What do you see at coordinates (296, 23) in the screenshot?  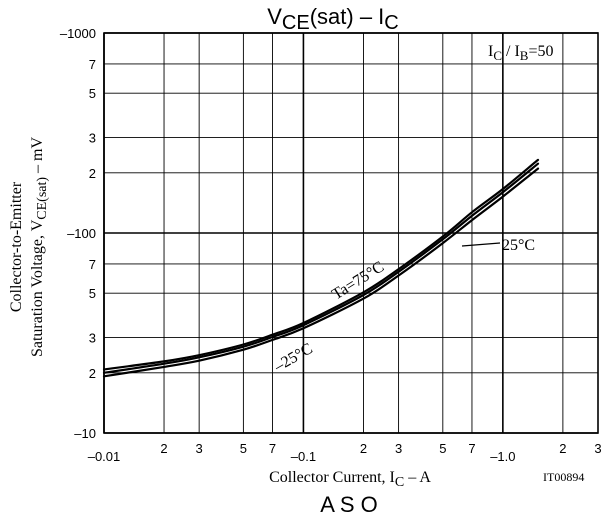 I see `title-sub-ce: CE` at bounding box center [296, 23].